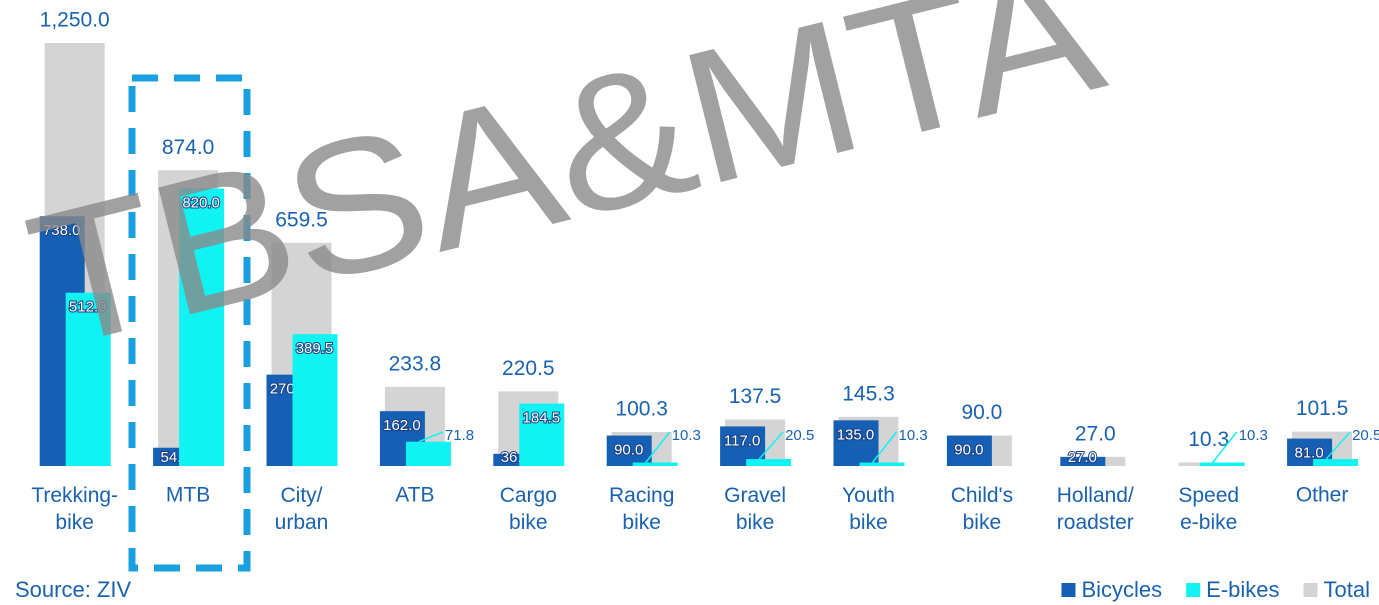 The height and width of the screenshot is (605, 1379). I want to click on total-label: 659.5, so click(301, 219).